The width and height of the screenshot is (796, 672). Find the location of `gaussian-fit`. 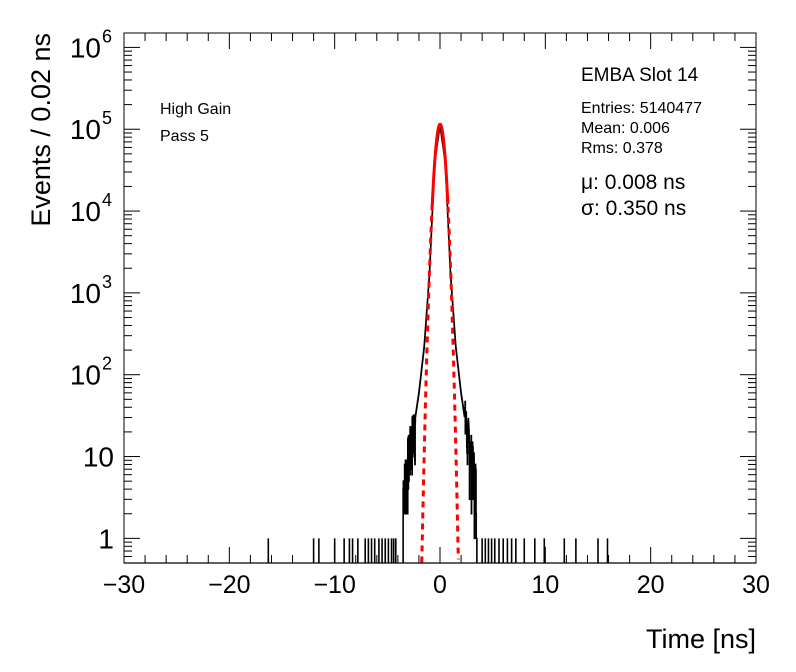

gaussian-fit is located at coordinates (440, 342).